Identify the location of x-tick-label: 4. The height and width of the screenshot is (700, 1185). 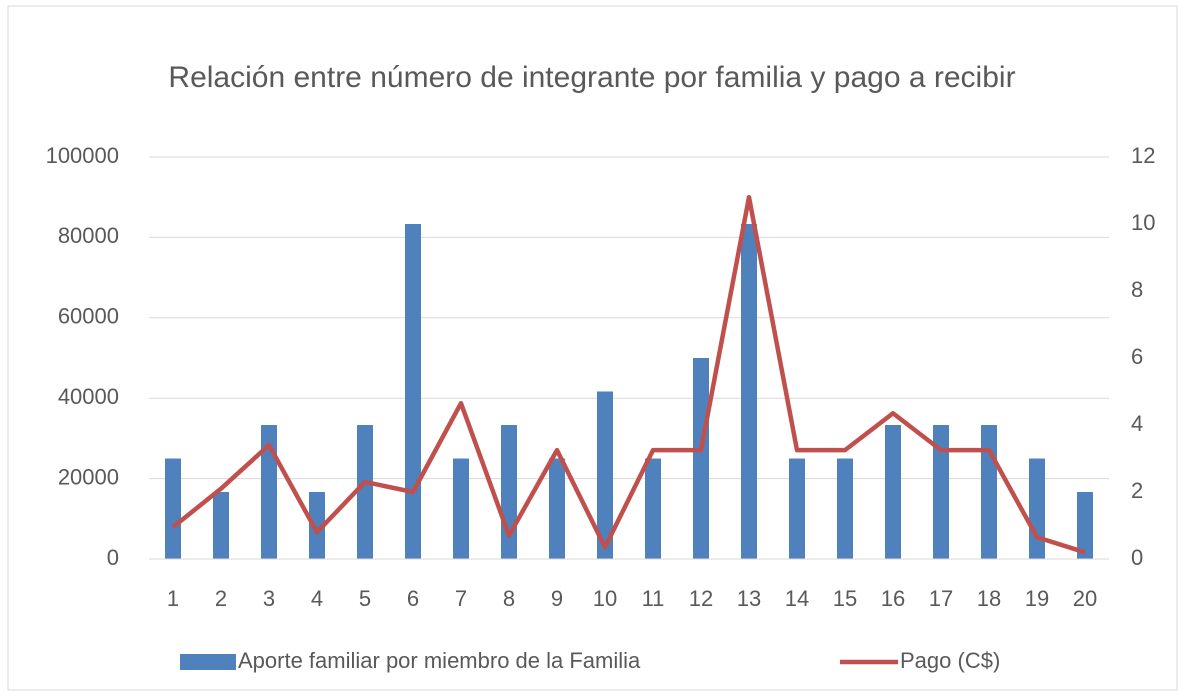
(317, 598).